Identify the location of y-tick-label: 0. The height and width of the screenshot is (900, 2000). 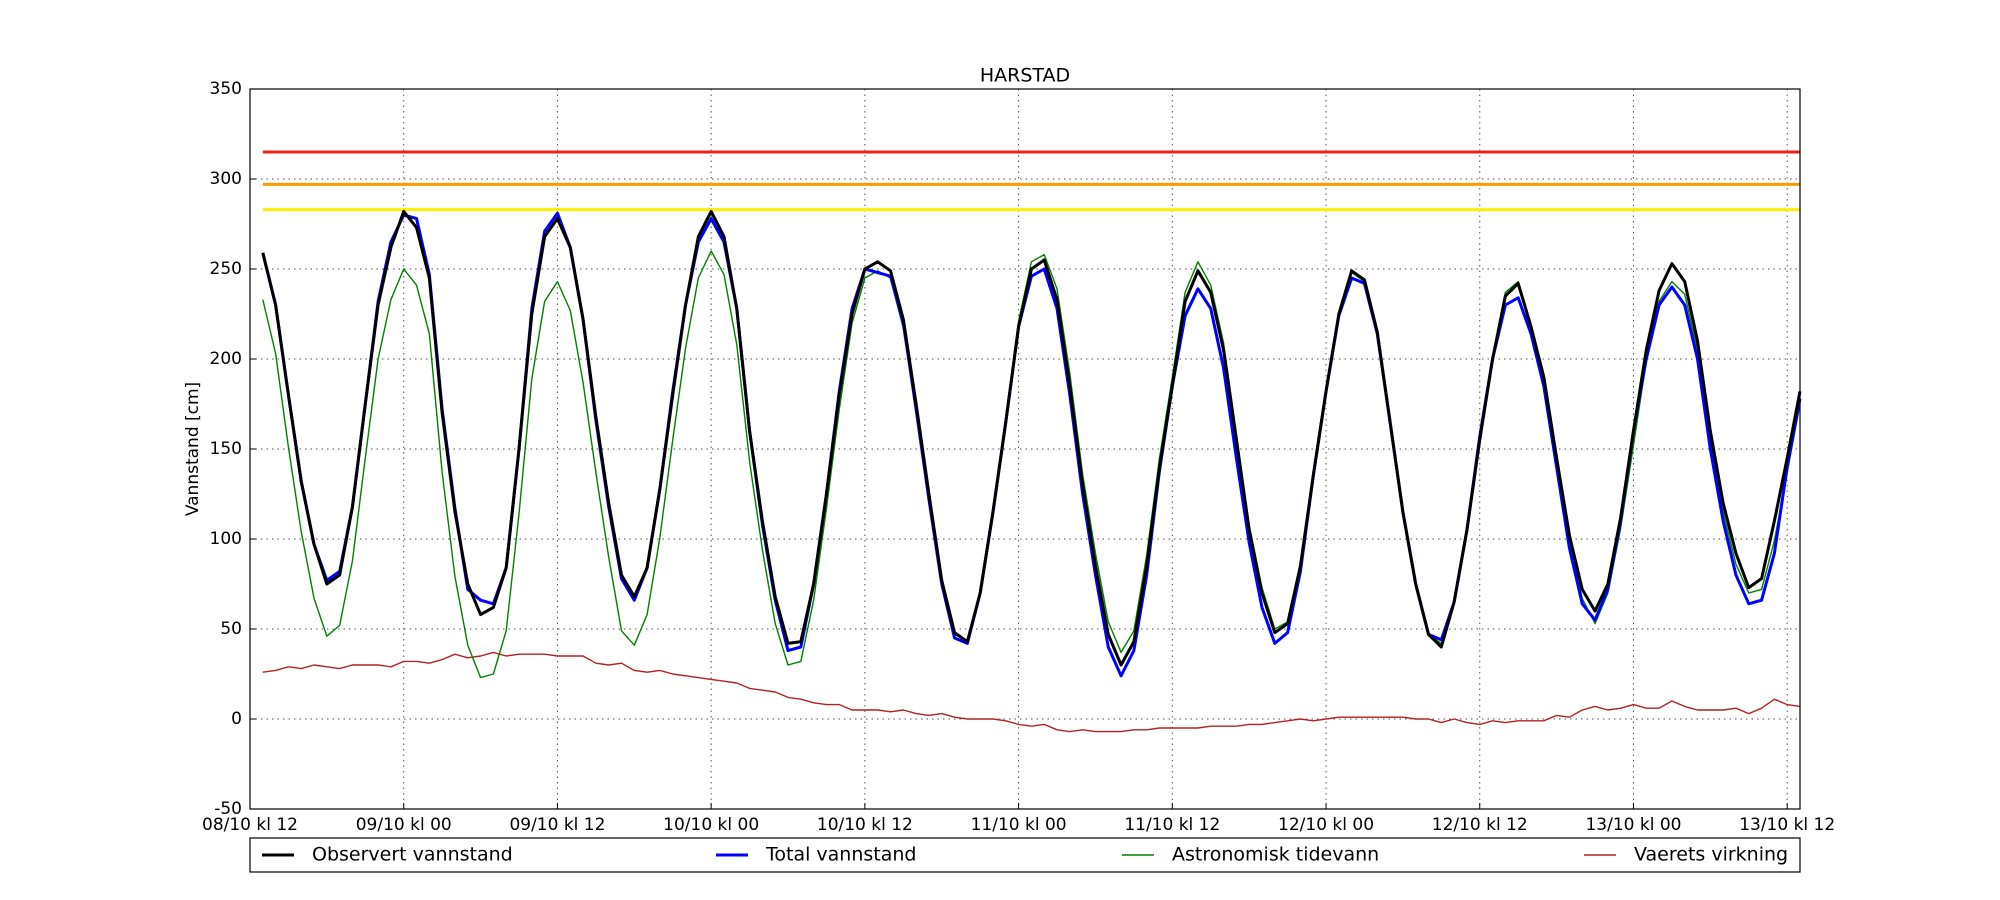
(236, 719).